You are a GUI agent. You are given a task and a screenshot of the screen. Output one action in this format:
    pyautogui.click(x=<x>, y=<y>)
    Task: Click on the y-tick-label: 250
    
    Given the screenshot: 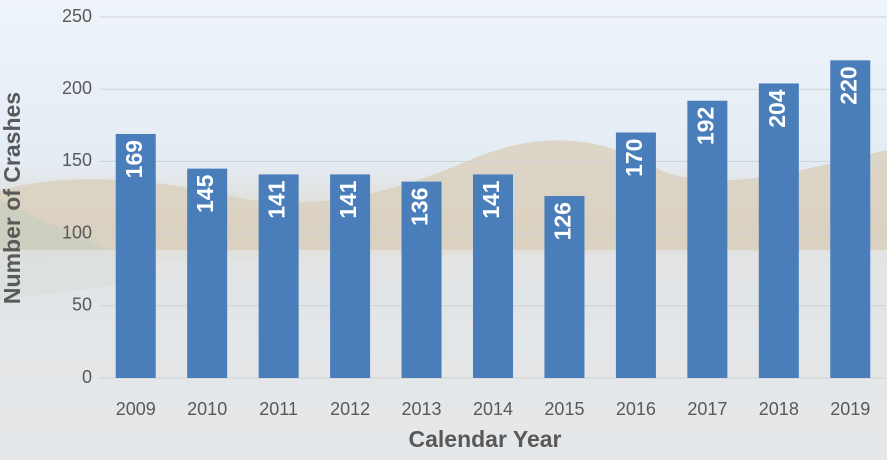 What is the action you would take?
    pyautogui.click(x=77, y=16)
    